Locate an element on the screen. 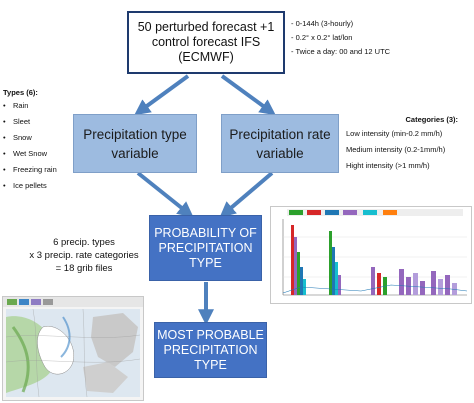 This screenshot has width=474, height=403. prob-line-1: PROBABILITY OF is located at coordinates (205, 233).